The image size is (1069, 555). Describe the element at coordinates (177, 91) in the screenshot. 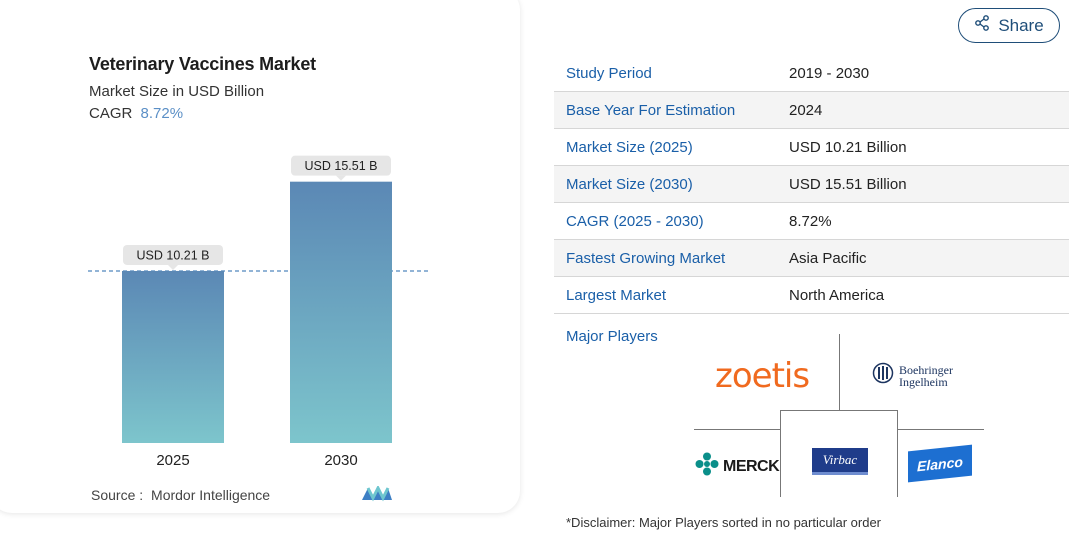

I see `chart-subtitle: Market Size in USD Billion` at that location.